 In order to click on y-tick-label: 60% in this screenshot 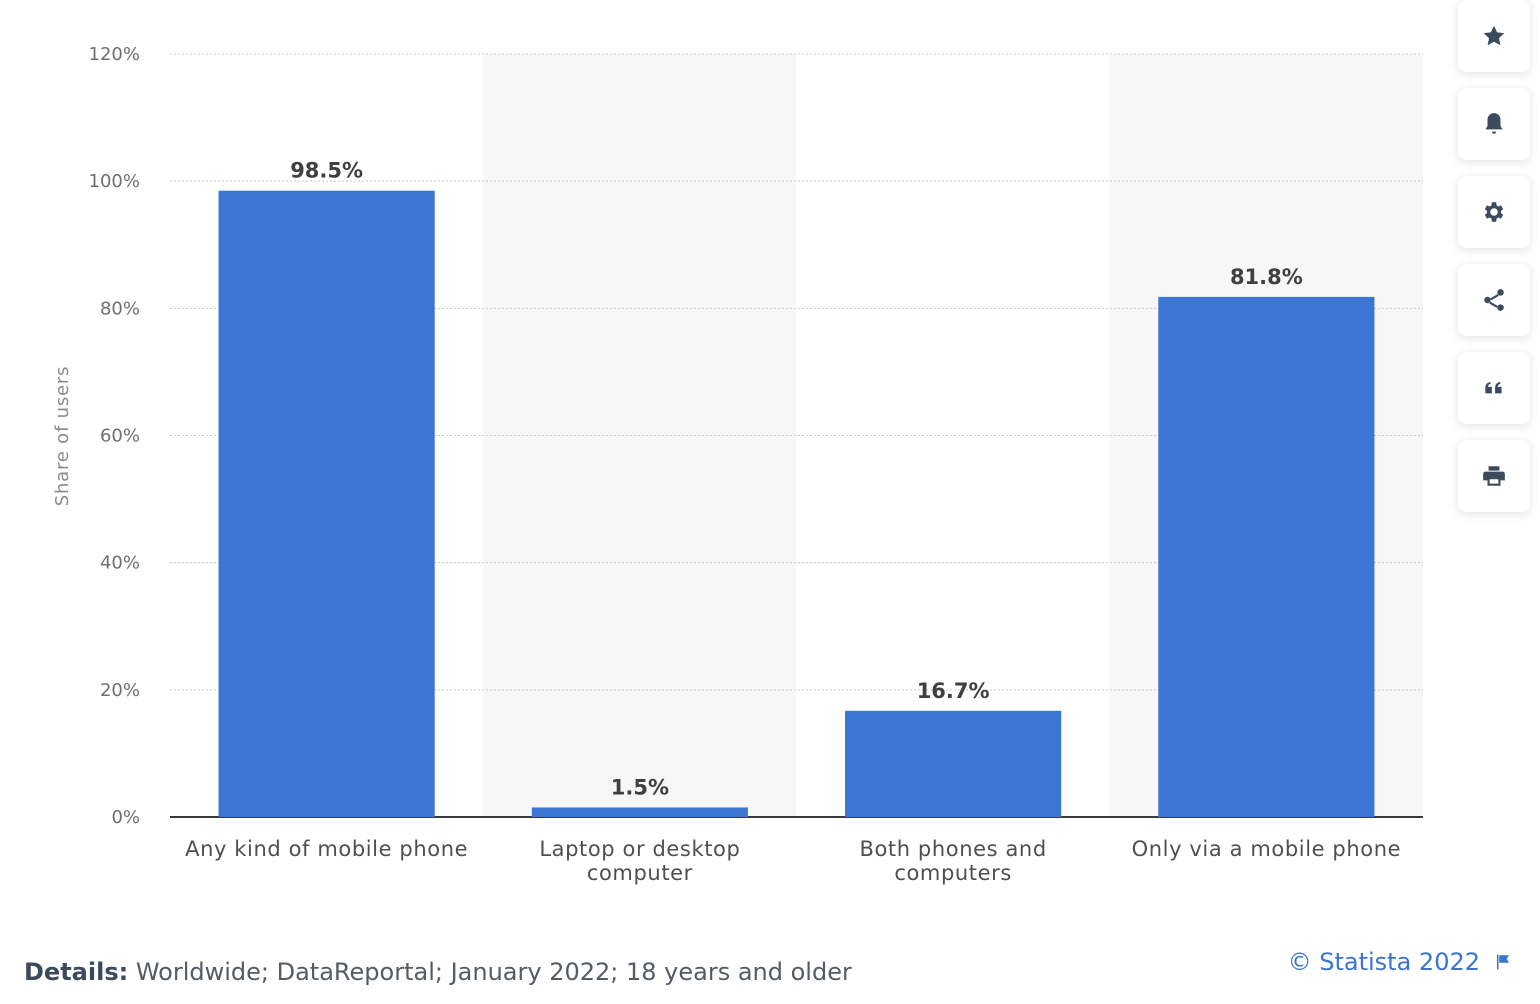, I will do `click(120, 436)`.